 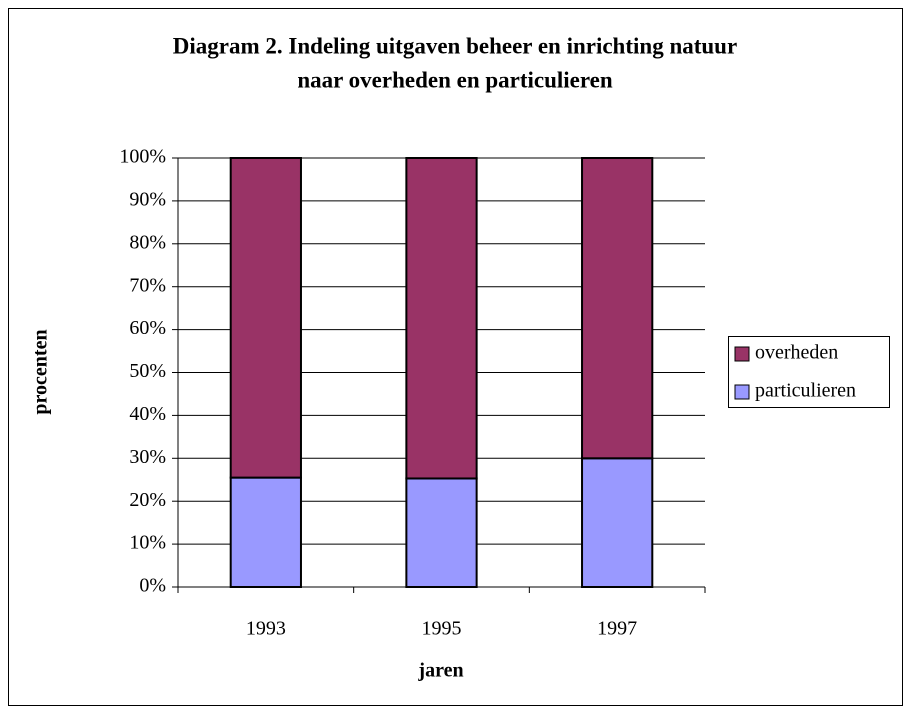 I want to click on y-tick-label: 10%, so click(x=147, y=543).